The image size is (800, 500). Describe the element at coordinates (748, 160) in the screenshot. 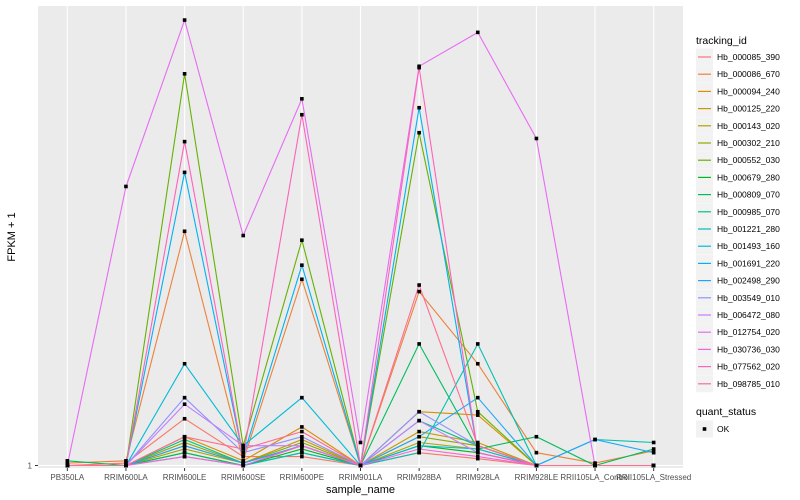

I see `legend-label: Hb_000552_030` at that location.